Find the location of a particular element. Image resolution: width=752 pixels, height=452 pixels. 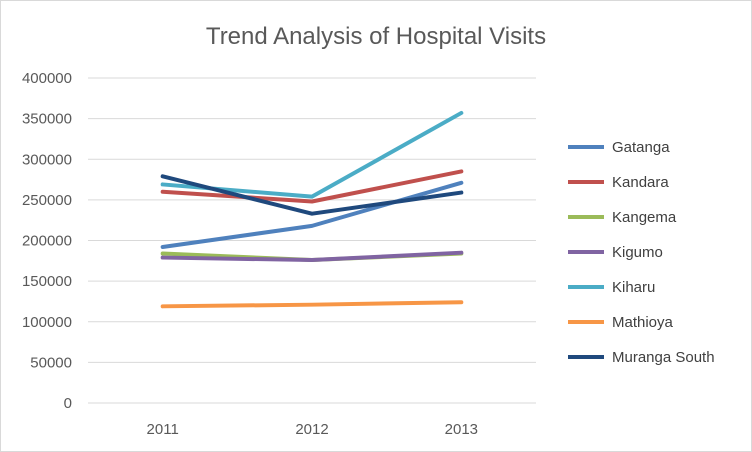

y-tick-label: 250000 is located at coordinates (47, 200).